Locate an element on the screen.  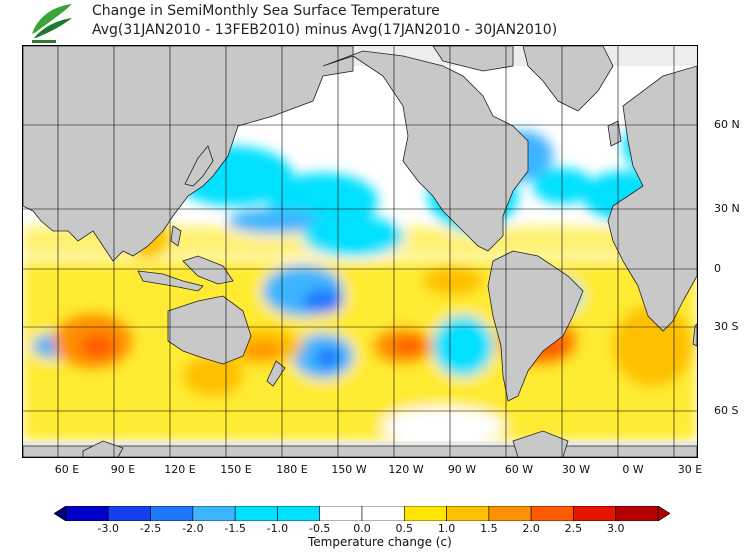
lon-label-60e: 60 E is located at coordinates (67, 469).